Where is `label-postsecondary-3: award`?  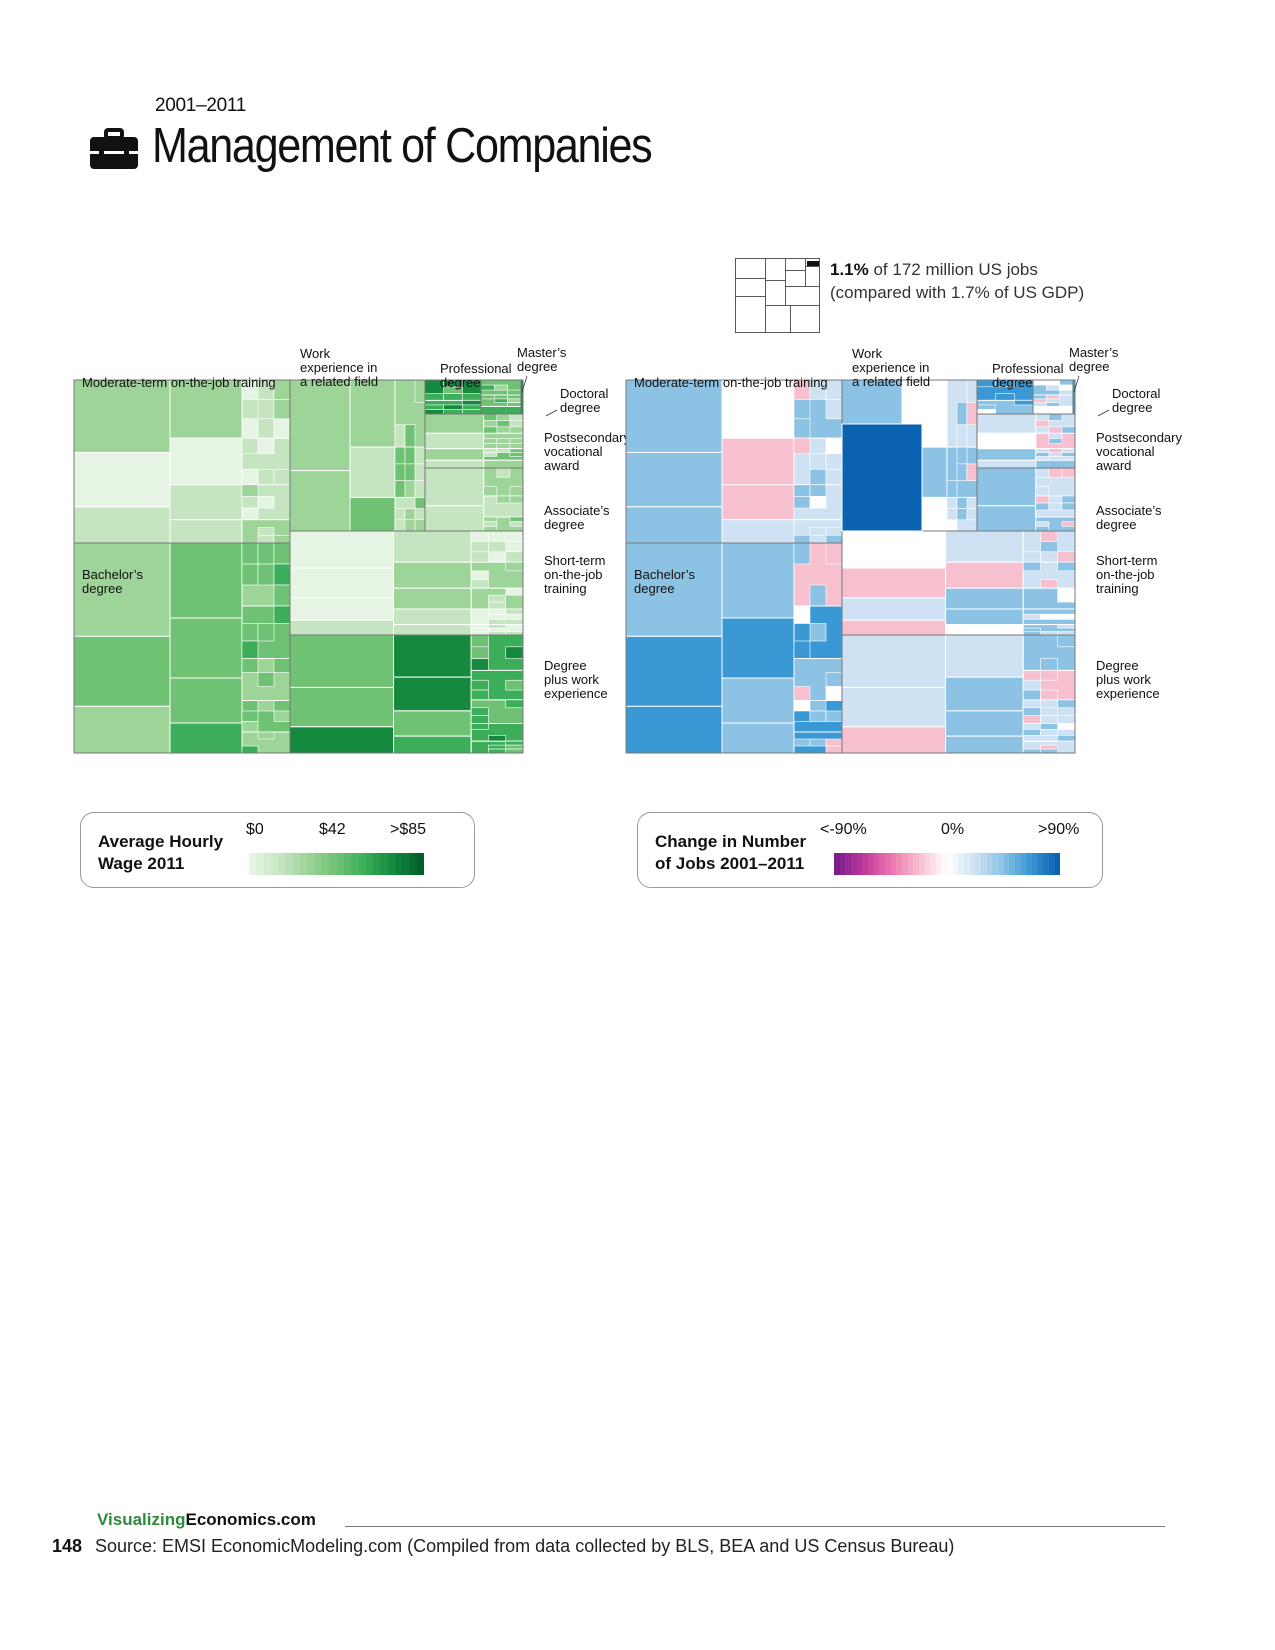
label-postsecondary-3: award is located at coordinates (1113, 465).